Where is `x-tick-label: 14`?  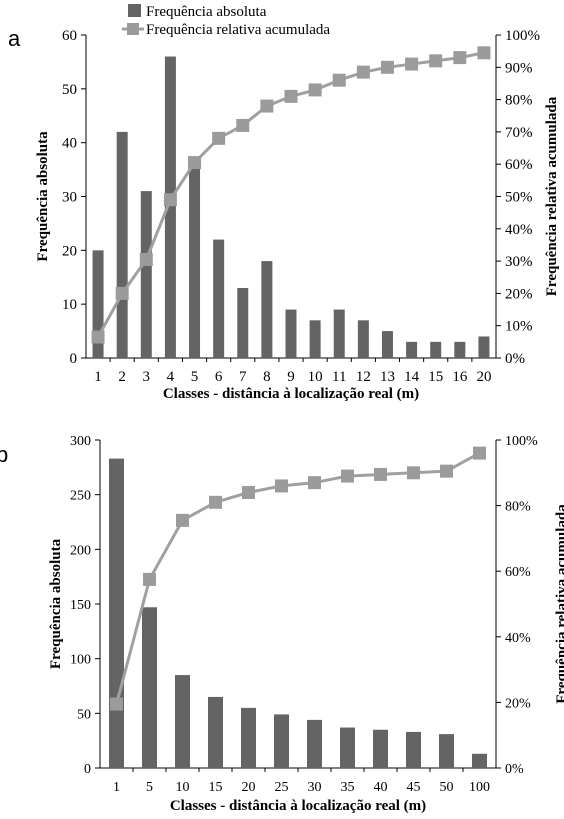 x-tick-label: 14 is located at coordinates (412, 377).